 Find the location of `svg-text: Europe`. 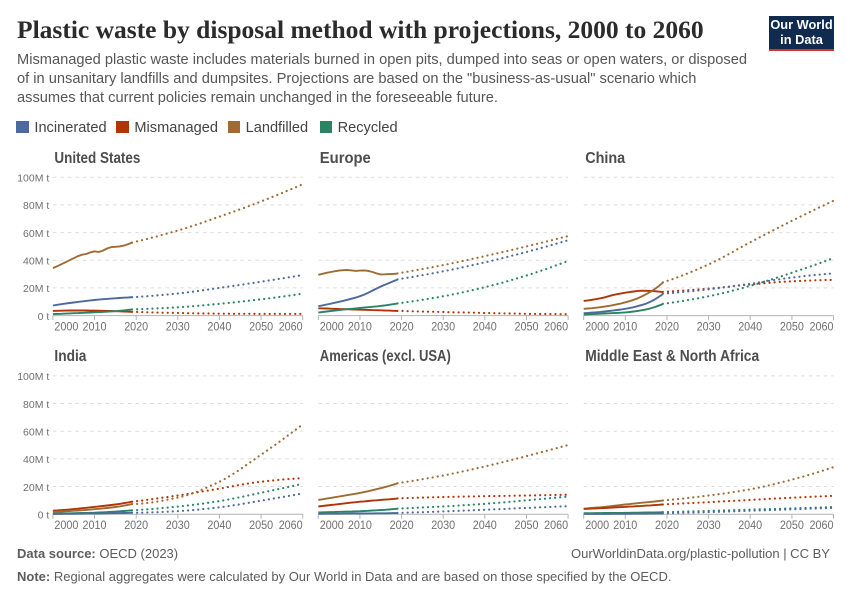

svg-text: Europe is located at coordinates (345, 158).